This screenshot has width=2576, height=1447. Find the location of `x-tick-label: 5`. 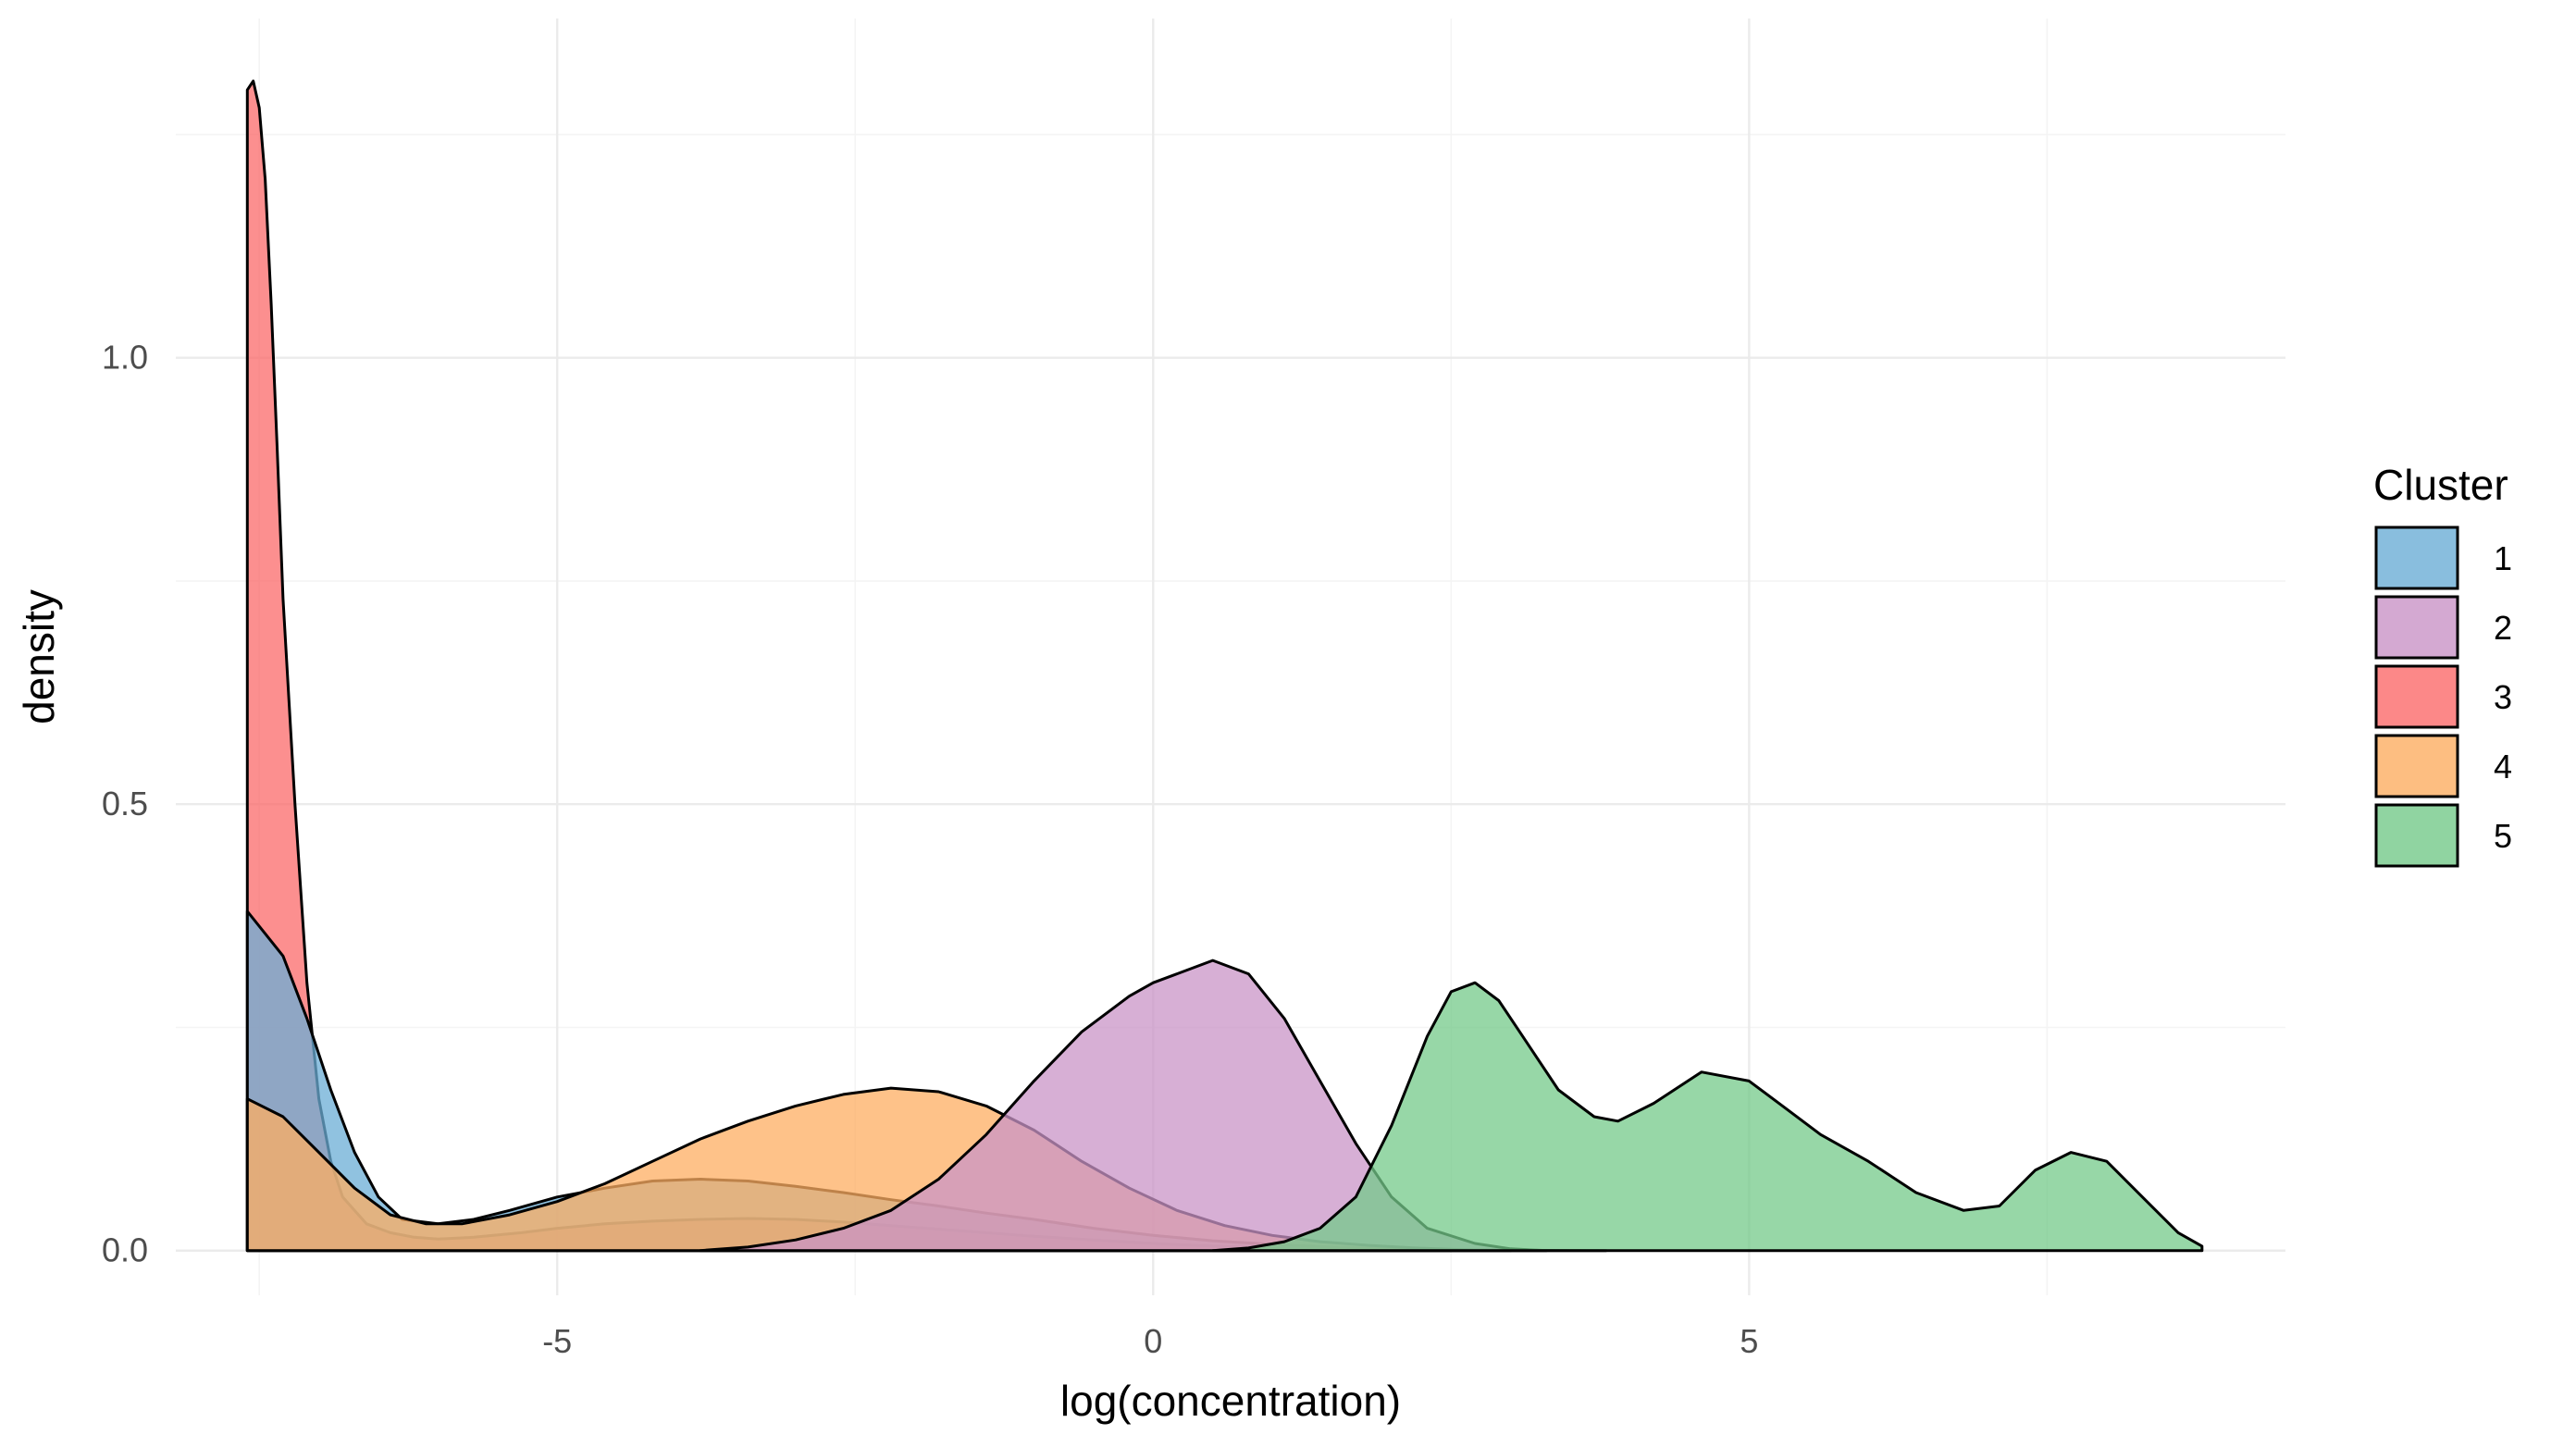

x-tick-label: 5 is located at coordinates (1749, 1341).